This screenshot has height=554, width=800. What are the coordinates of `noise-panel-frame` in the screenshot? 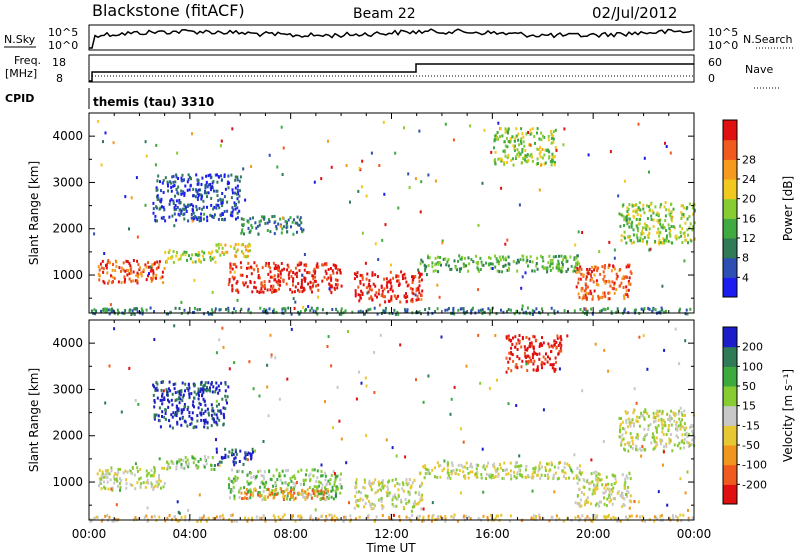 It's located at (391, 37).